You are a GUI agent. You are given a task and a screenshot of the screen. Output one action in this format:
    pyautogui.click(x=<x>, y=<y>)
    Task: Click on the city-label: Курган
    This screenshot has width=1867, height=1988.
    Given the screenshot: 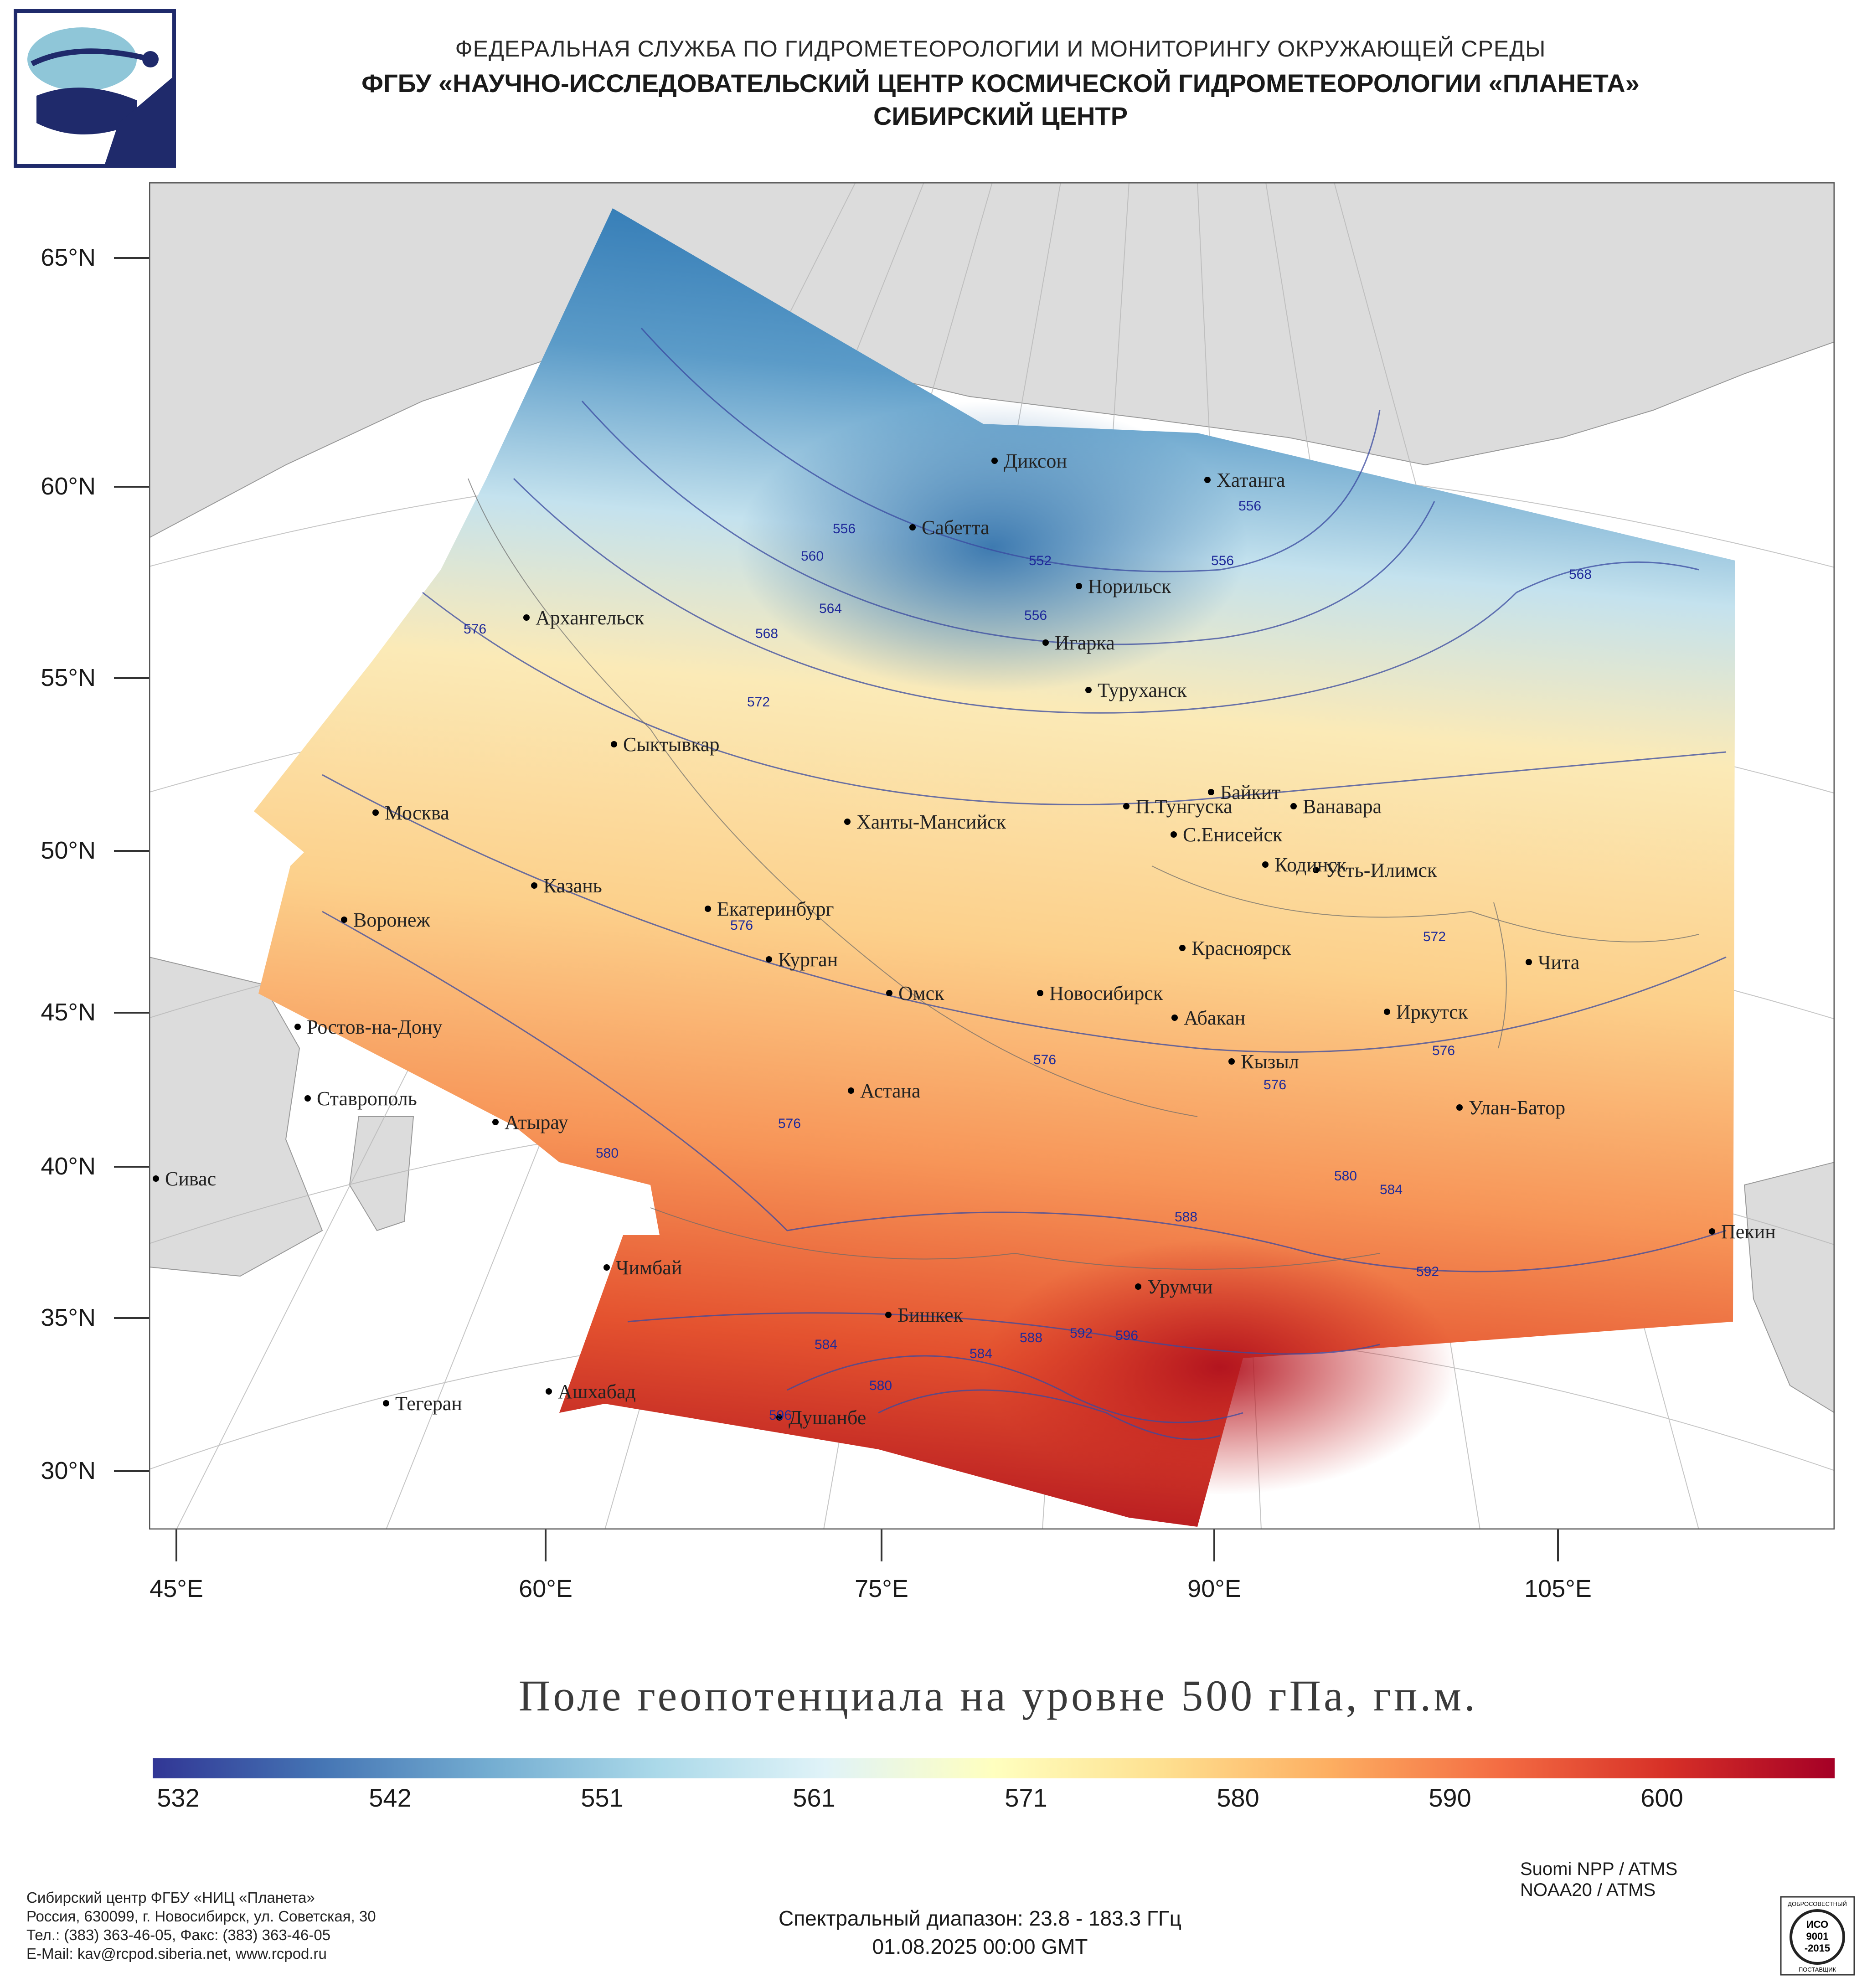 What is the action you would take?
    pyautogui.click(x=808, y=960)
    